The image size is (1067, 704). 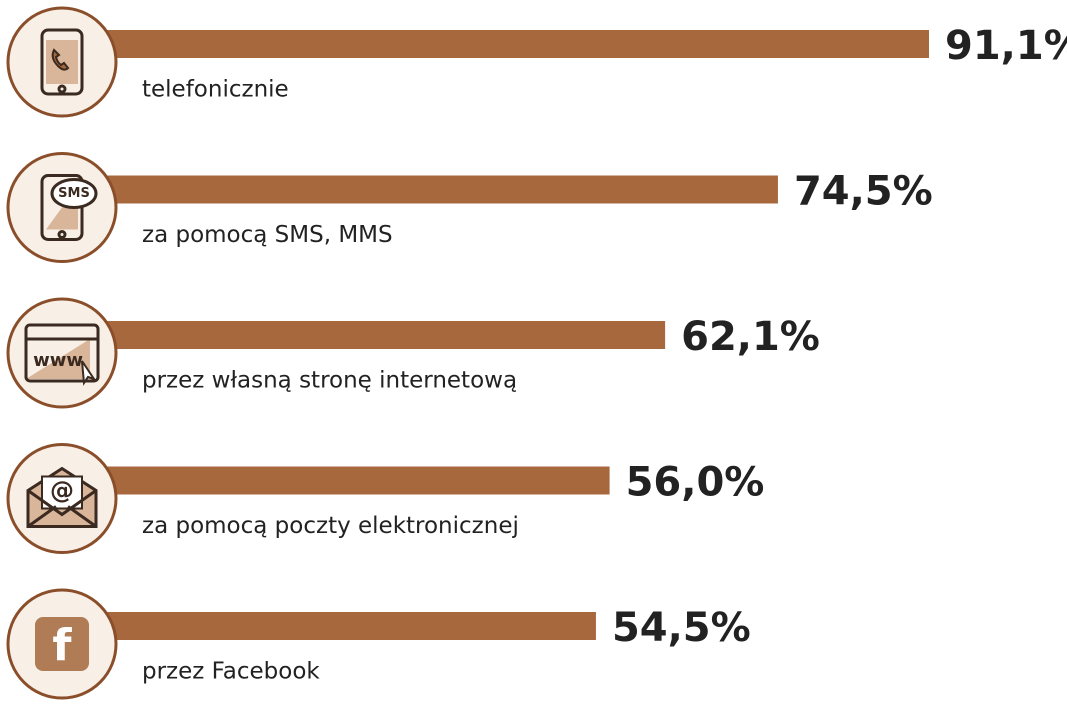 What do you see at coordinates (681, 628) in the screenshot?
I see `value-label: 54,5%` at bounding box center [681, 628].